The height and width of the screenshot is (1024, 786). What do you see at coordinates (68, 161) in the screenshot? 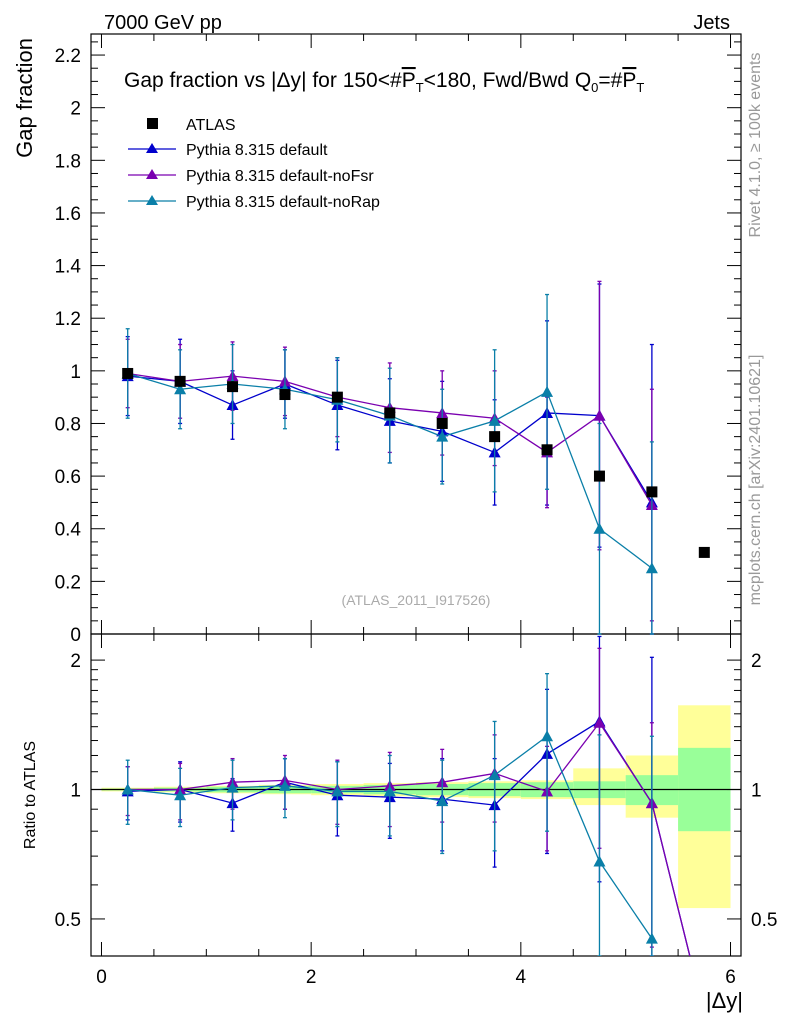
I see `main-y-tick-label: 1.8` at bounding box center [68, 161].